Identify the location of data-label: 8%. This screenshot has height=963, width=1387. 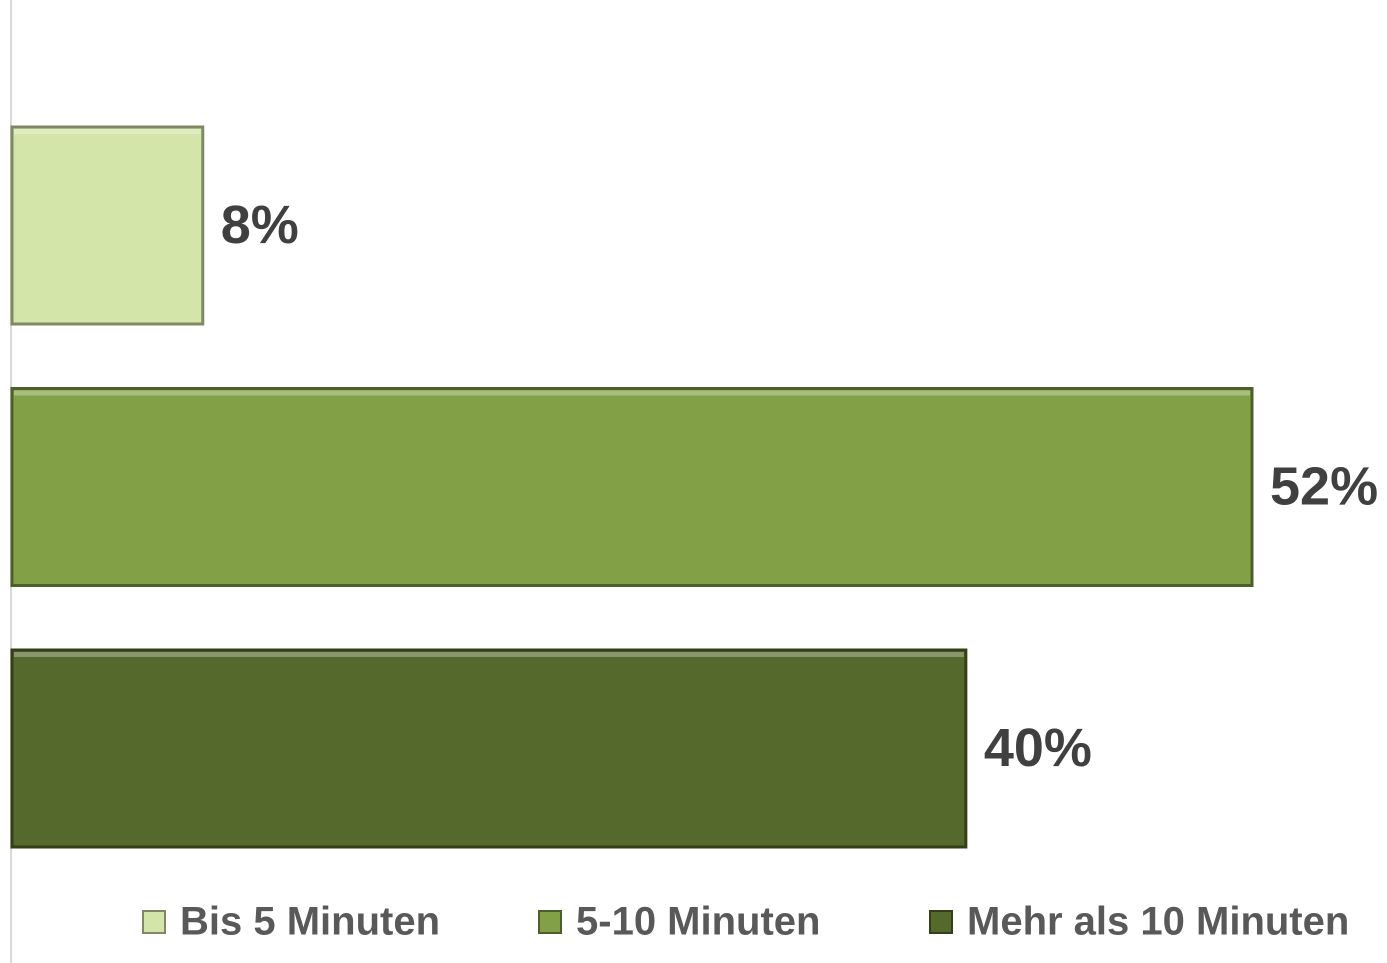
(260, 225).